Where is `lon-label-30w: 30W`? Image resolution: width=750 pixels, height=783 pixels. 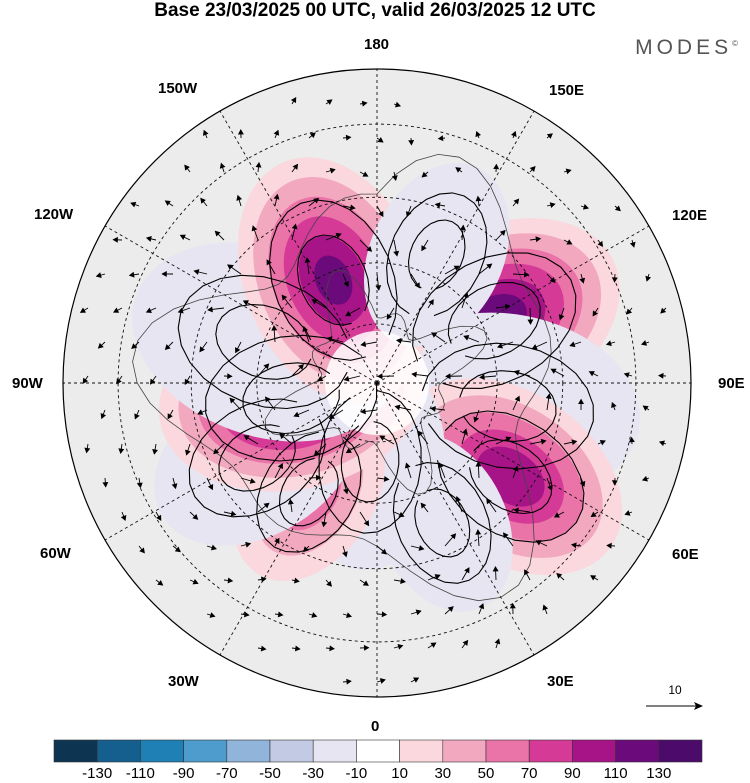
lon-label-30w: 30W is located at coordinates (183, 681).